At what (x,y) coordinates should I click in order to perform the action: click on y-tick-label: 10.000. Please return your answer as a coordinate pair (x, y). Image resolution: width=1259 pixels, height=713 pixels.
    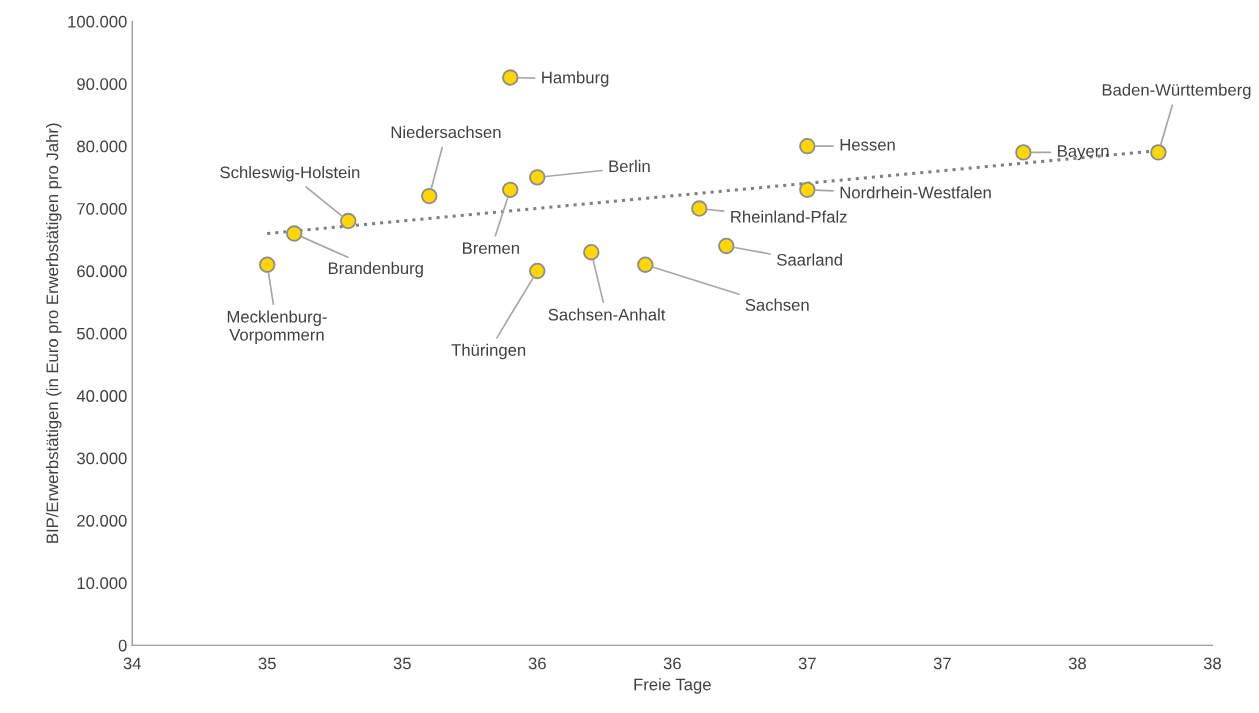
    Looking at the image, I should click on (102, 583).